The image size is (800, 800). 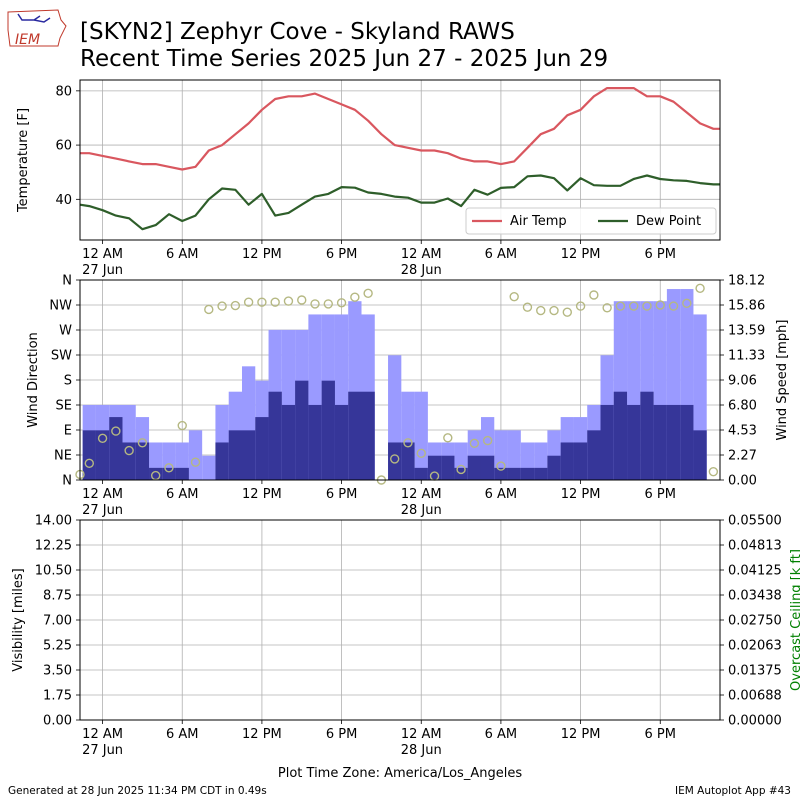 What do you see at coordinates (421, 510) in the screenshot?
I see `wind-x-date-label: 28 Jun` at bounding box center [421, 510].